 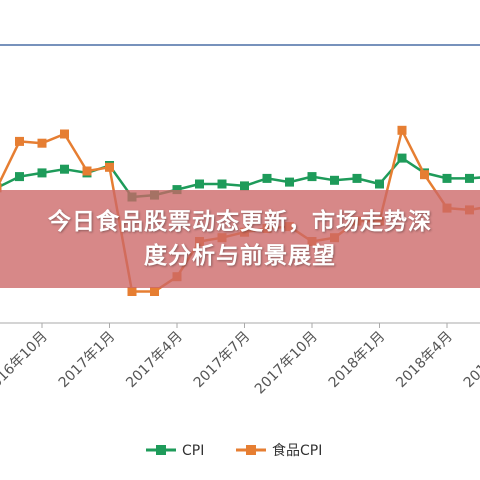 What do you see at coordinates (175, 451) in the screenshot?
I see `legend-item-cpi: CPI` at bounding box center [175, 451].